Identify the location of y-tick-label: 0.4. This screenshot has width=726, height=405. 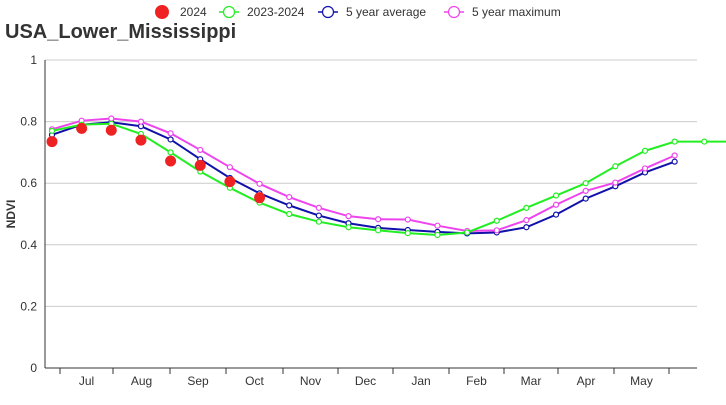
(28, 245).